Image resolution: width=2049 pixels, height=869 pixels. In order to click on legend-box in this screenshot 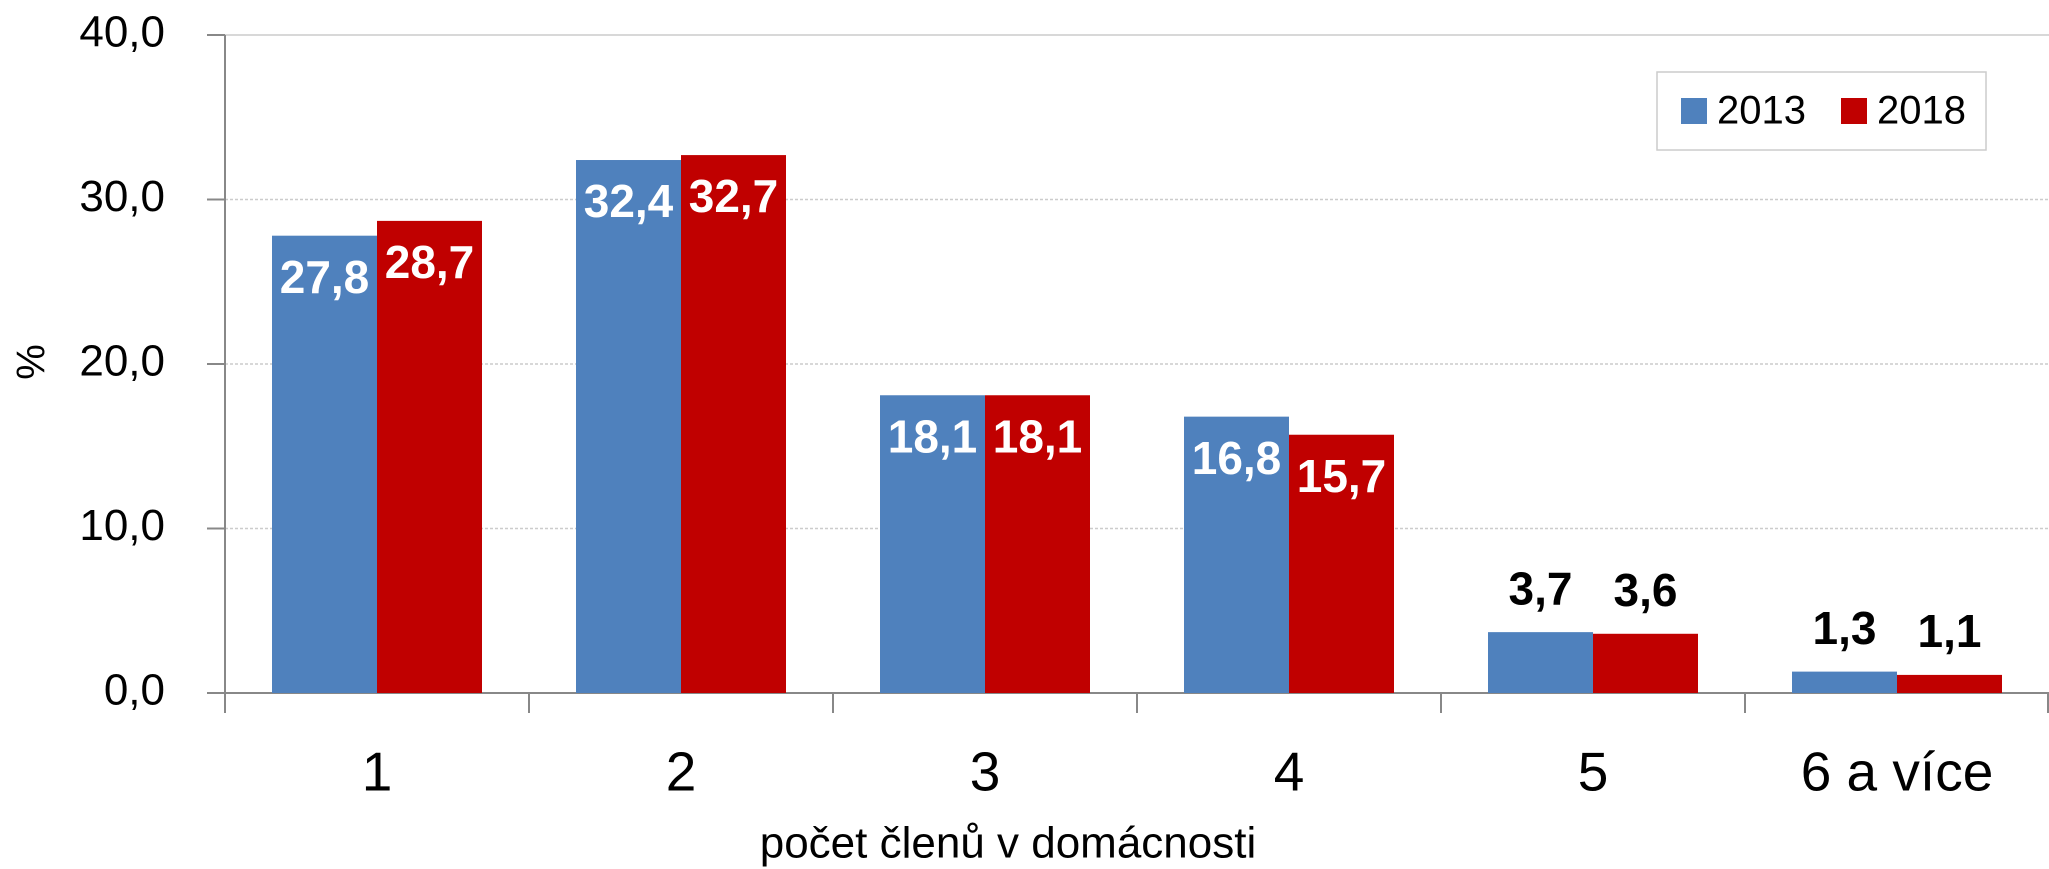, I will do `click(1821, 111)`.